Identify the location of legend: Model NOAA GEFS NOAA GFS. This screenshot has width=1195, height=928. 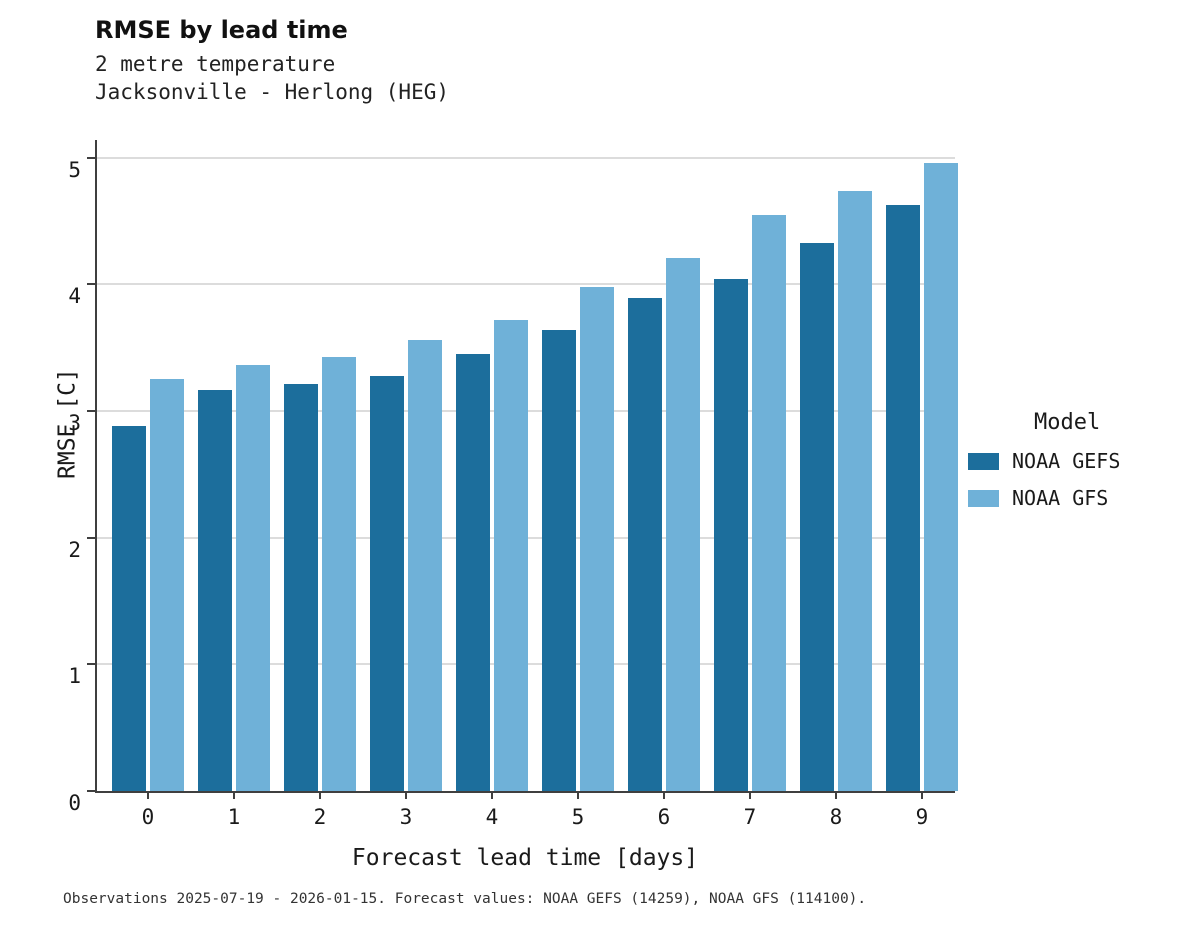
(1078, 466).